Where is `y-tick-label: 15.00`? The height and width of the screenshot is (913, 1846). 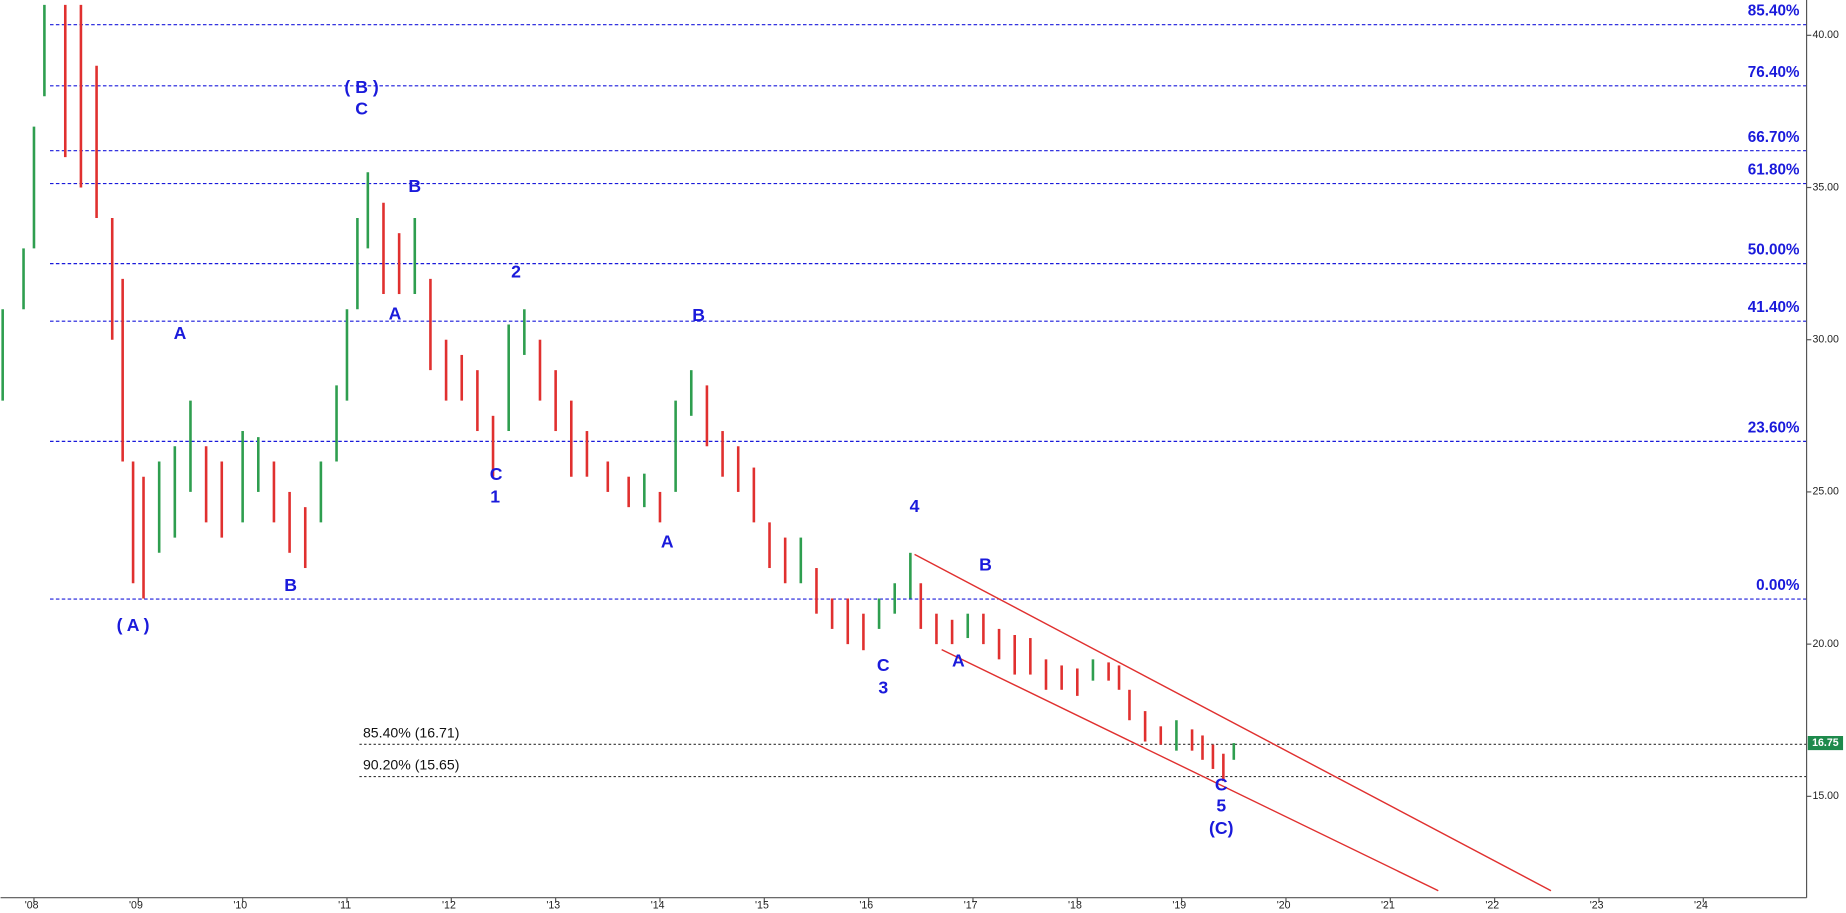
y-tick-label: 15.00 is located at coordinates (1825, 796).